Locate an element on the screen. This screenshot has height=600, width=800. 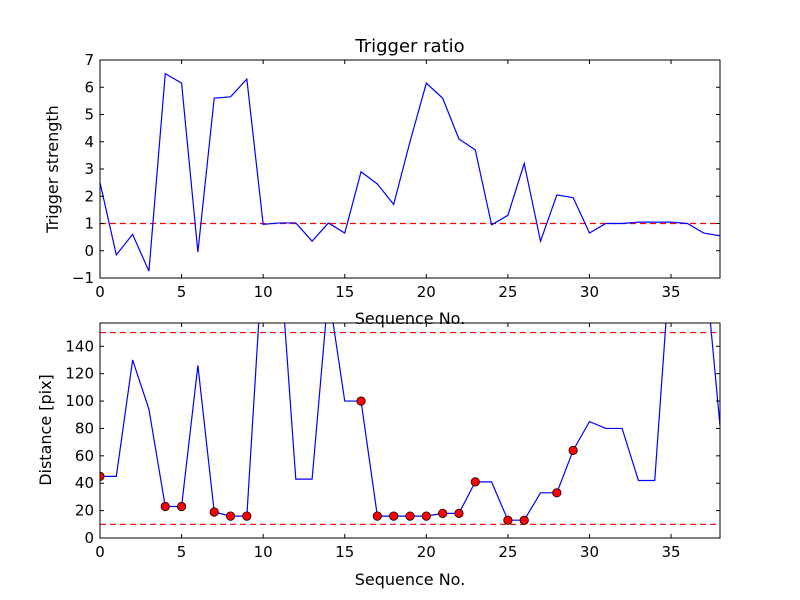
y-tick-label: 2 is located at coordinates (89, 196).